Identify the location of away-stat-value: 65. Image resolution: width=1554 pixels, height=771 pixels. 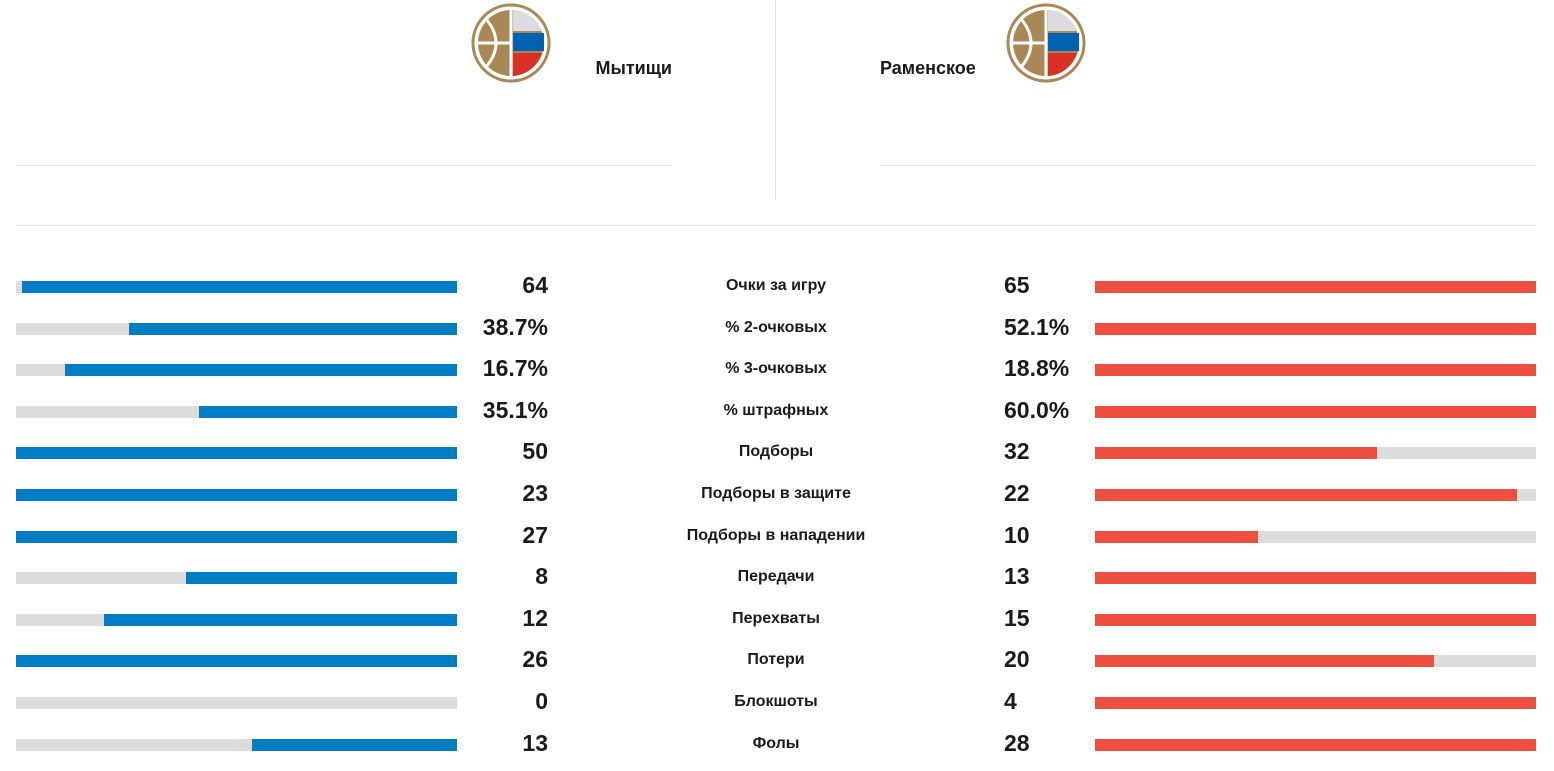
(1017, 285).